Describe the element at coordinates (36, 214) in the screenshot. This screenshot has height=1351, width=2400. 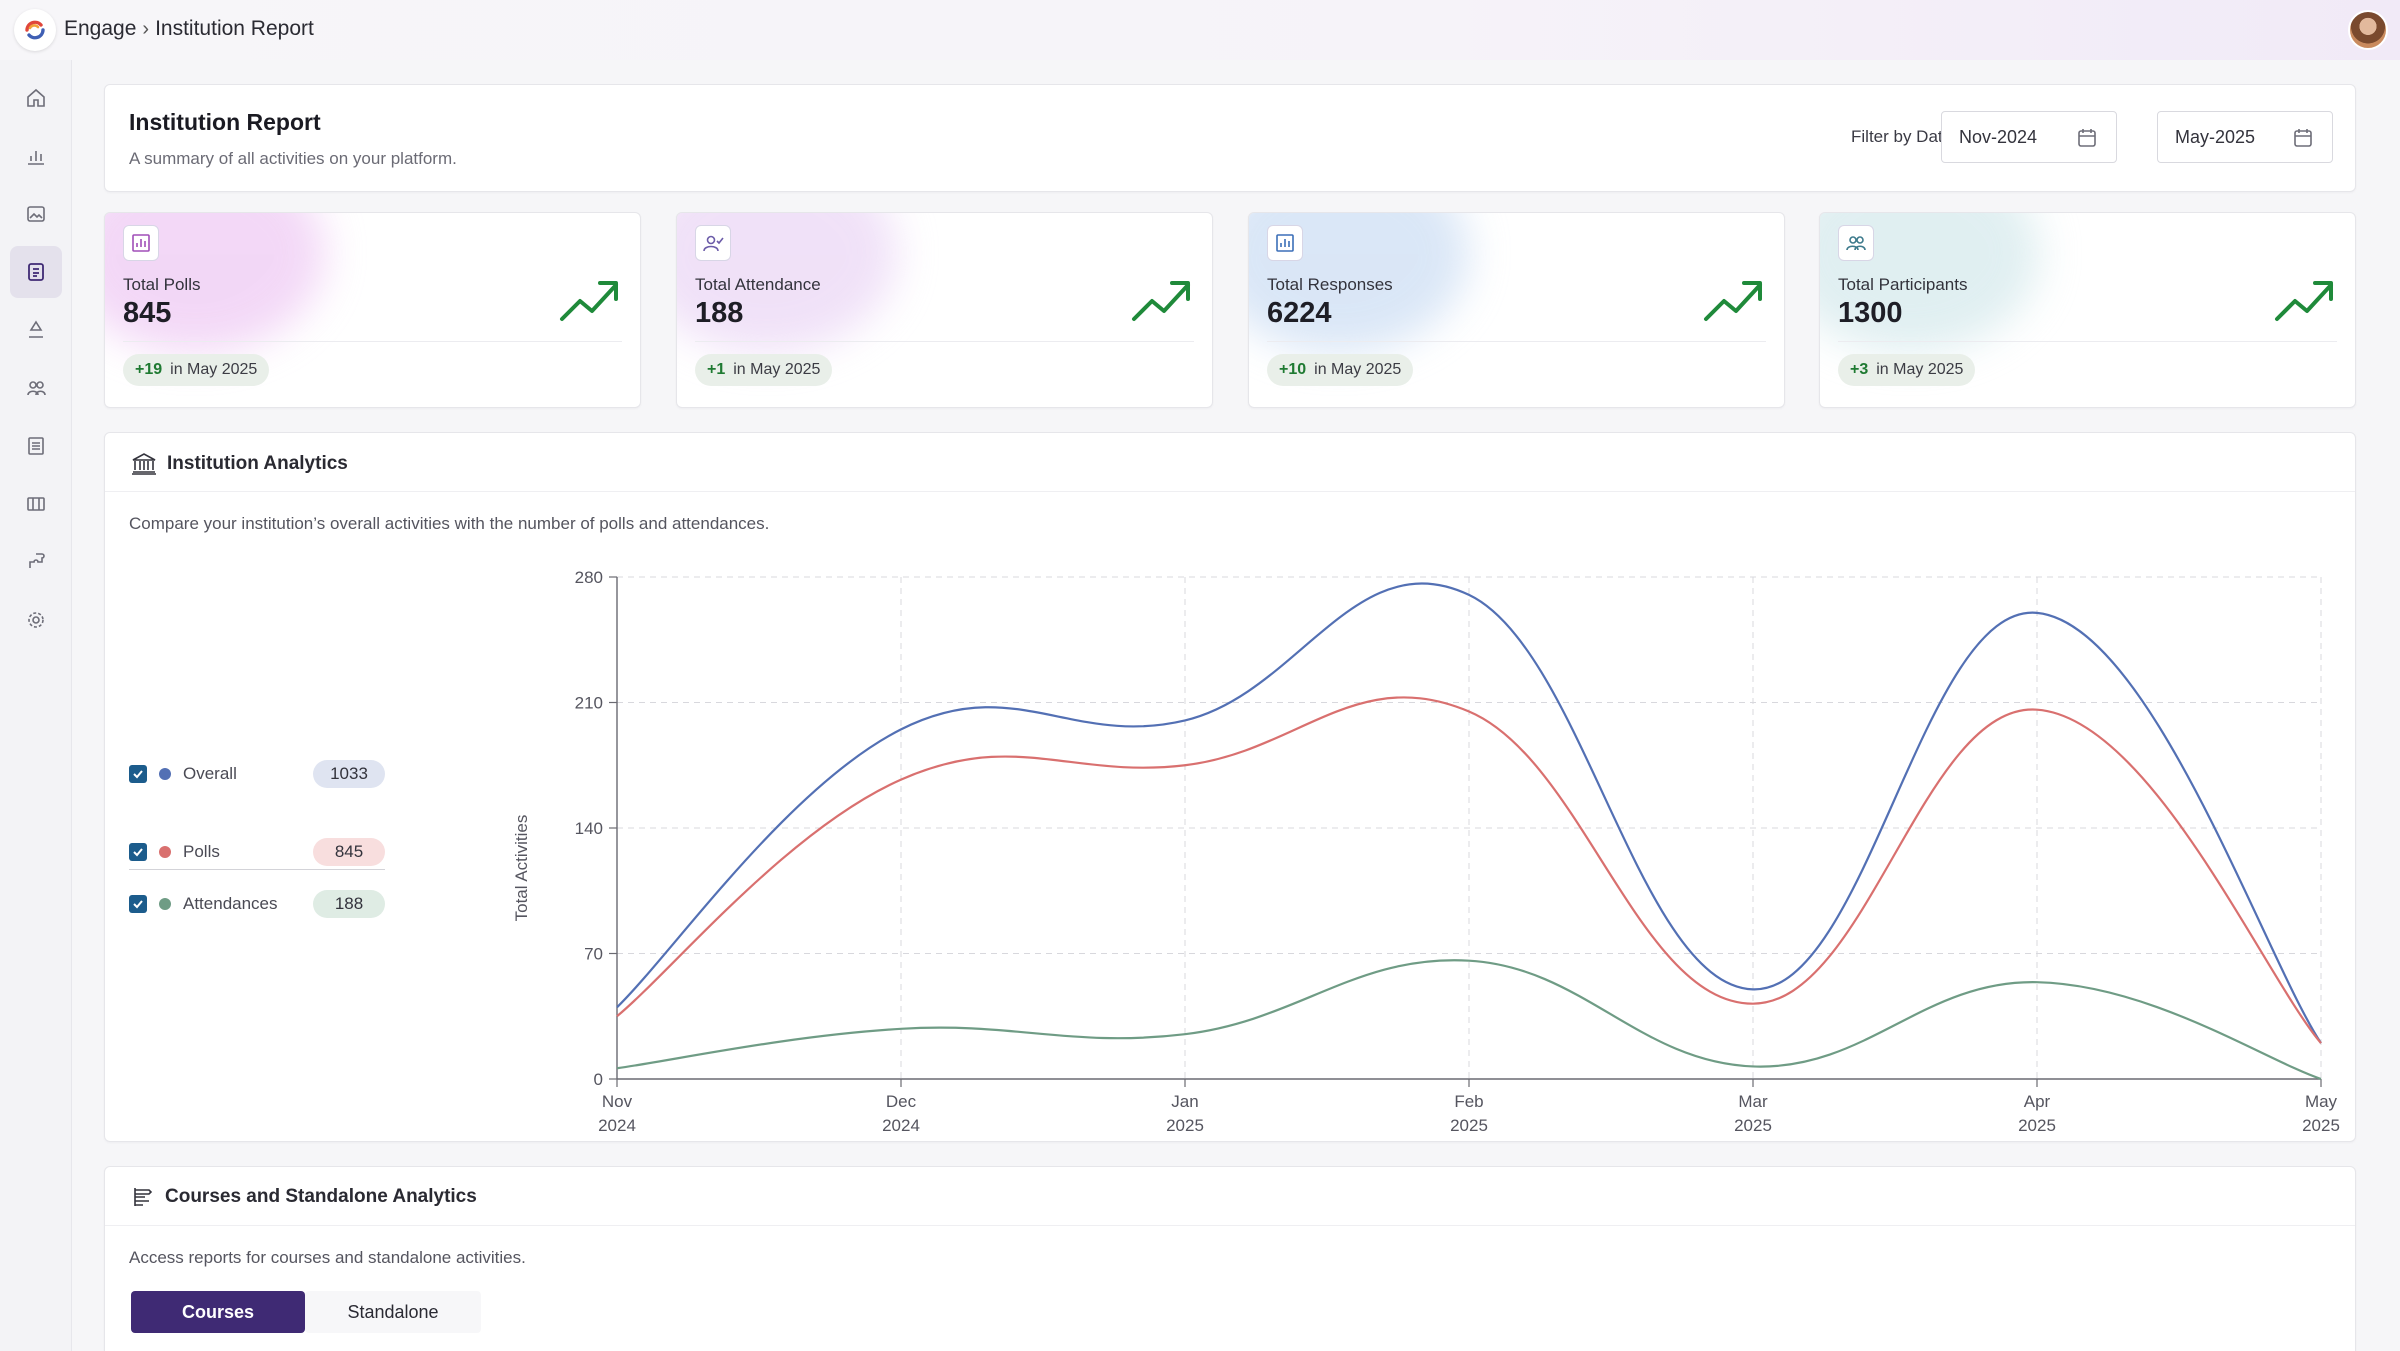
I see `sidebar-item-media` at that location.